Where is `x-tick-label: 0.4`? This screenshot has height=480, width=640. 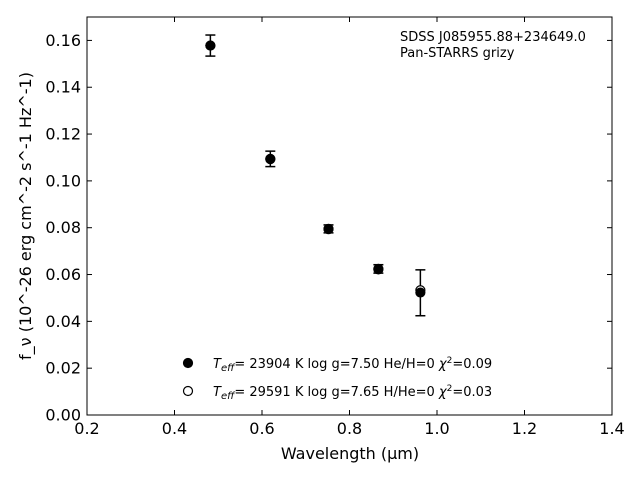 x-tick-label: 0.4 is located at coordinates (174, 428).